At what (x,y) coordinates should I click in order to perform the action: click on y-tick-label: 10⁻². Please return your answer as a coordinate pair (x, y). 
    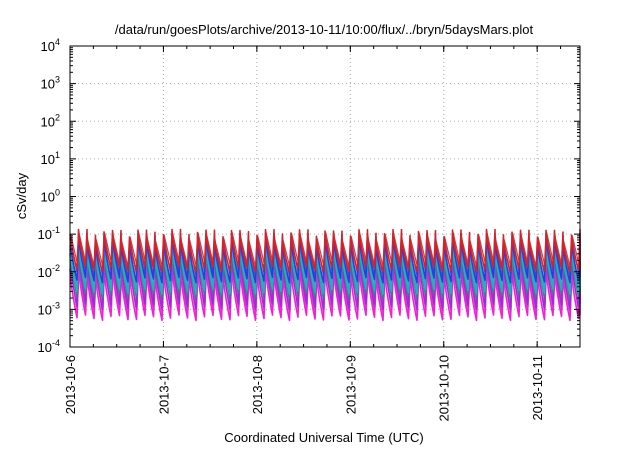
    Looking at the image, I should click on (49, 271).